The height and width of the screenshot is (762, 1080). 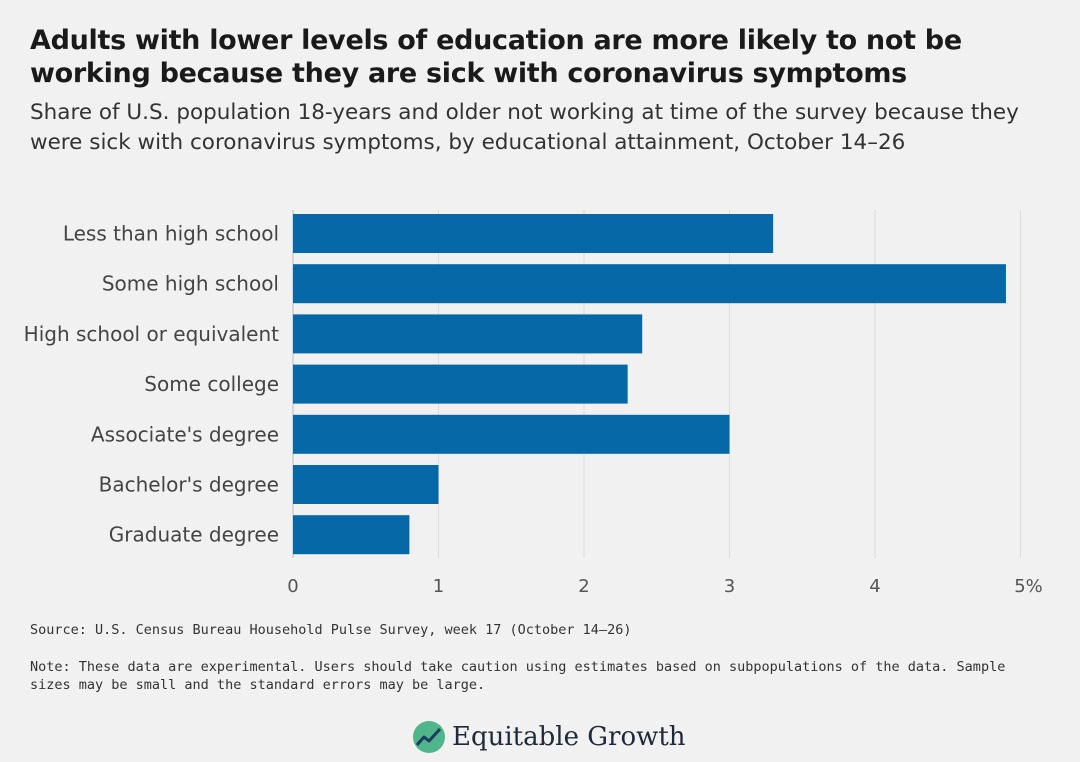 I want to click on x-tick-label: 0, so click(x=292, y=586).